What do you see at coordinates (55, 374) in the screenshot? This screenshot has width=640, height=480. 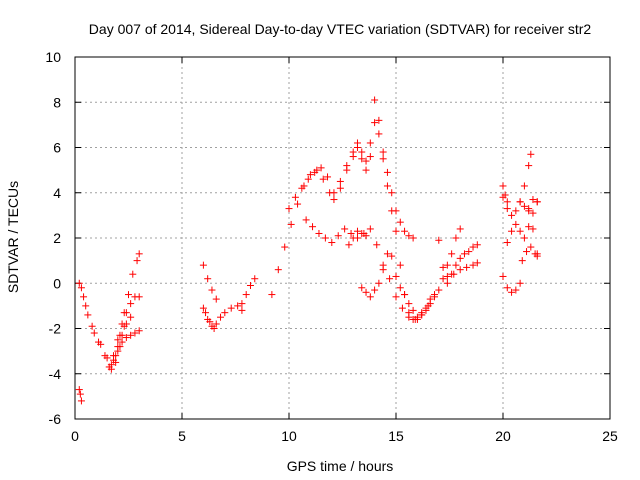 I see `y-tick-label: -4` at bounding box center [55, 374].